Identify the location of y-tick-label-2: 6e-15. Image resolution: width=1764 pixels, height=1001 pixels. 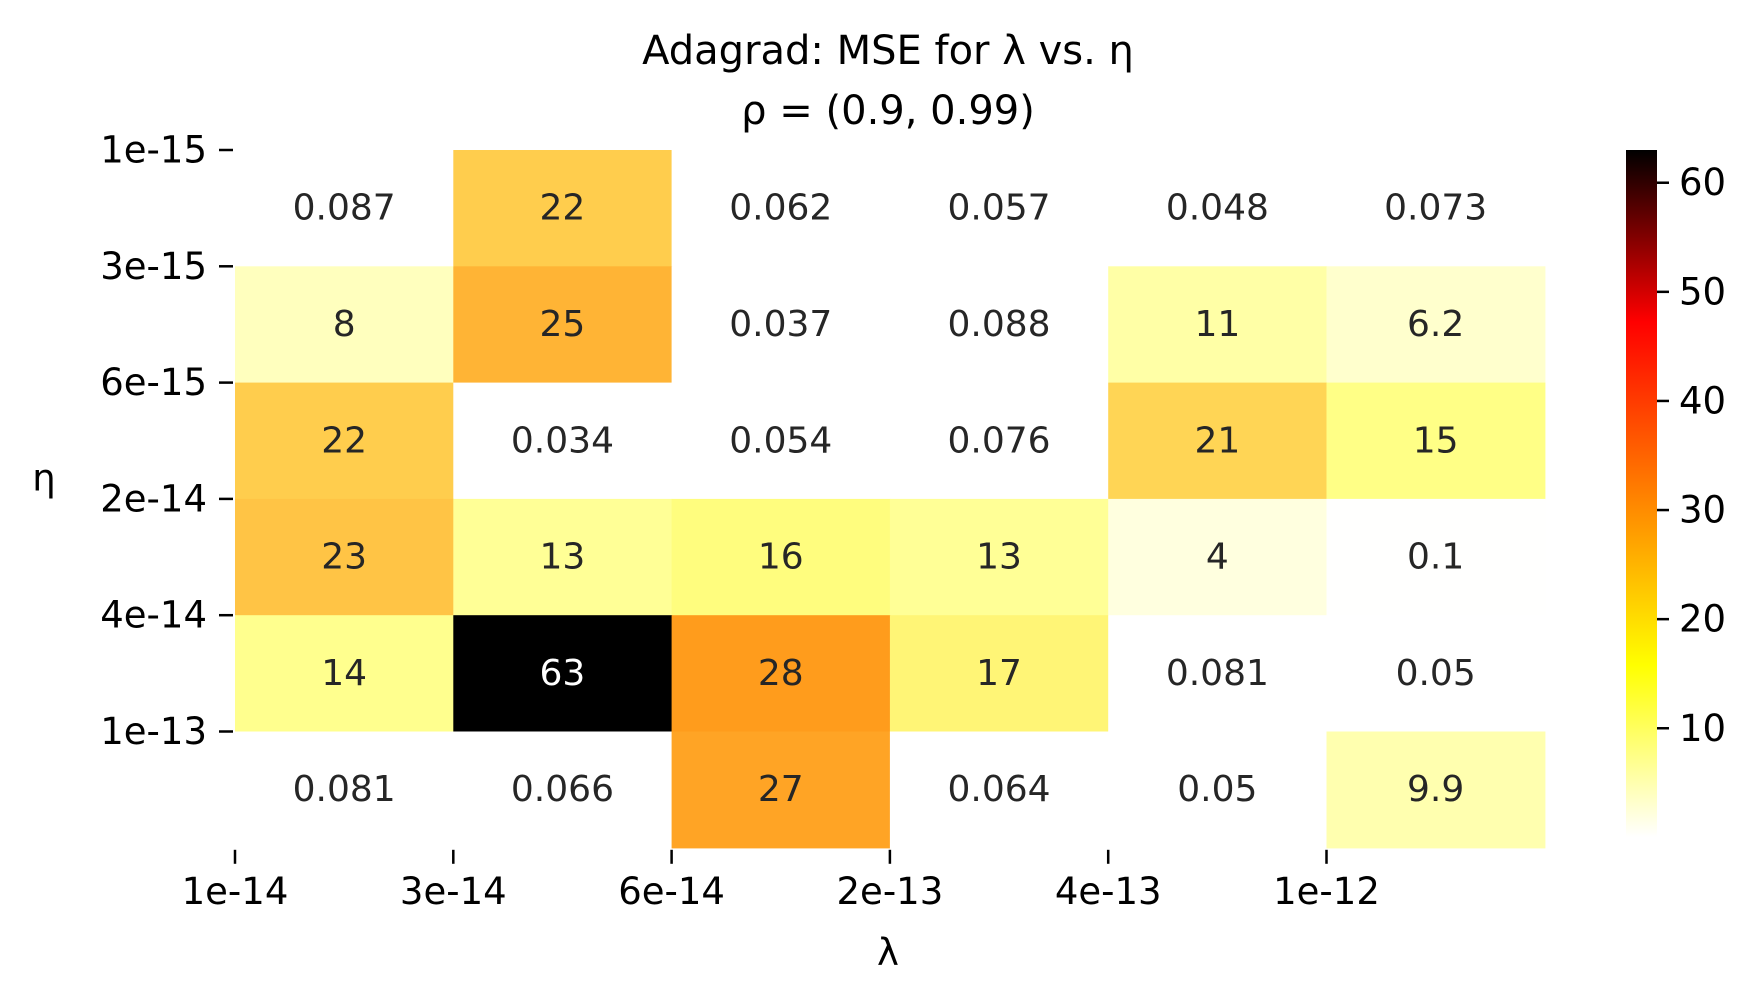
(153, 382).